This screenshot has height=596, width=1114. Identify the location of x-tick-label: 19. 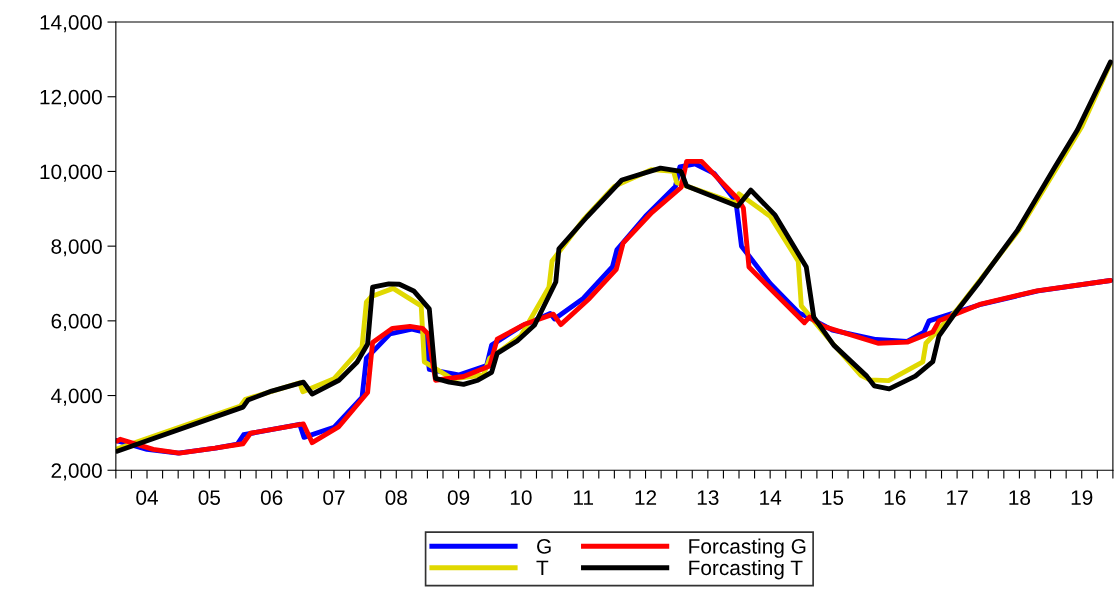
(1082, 497).